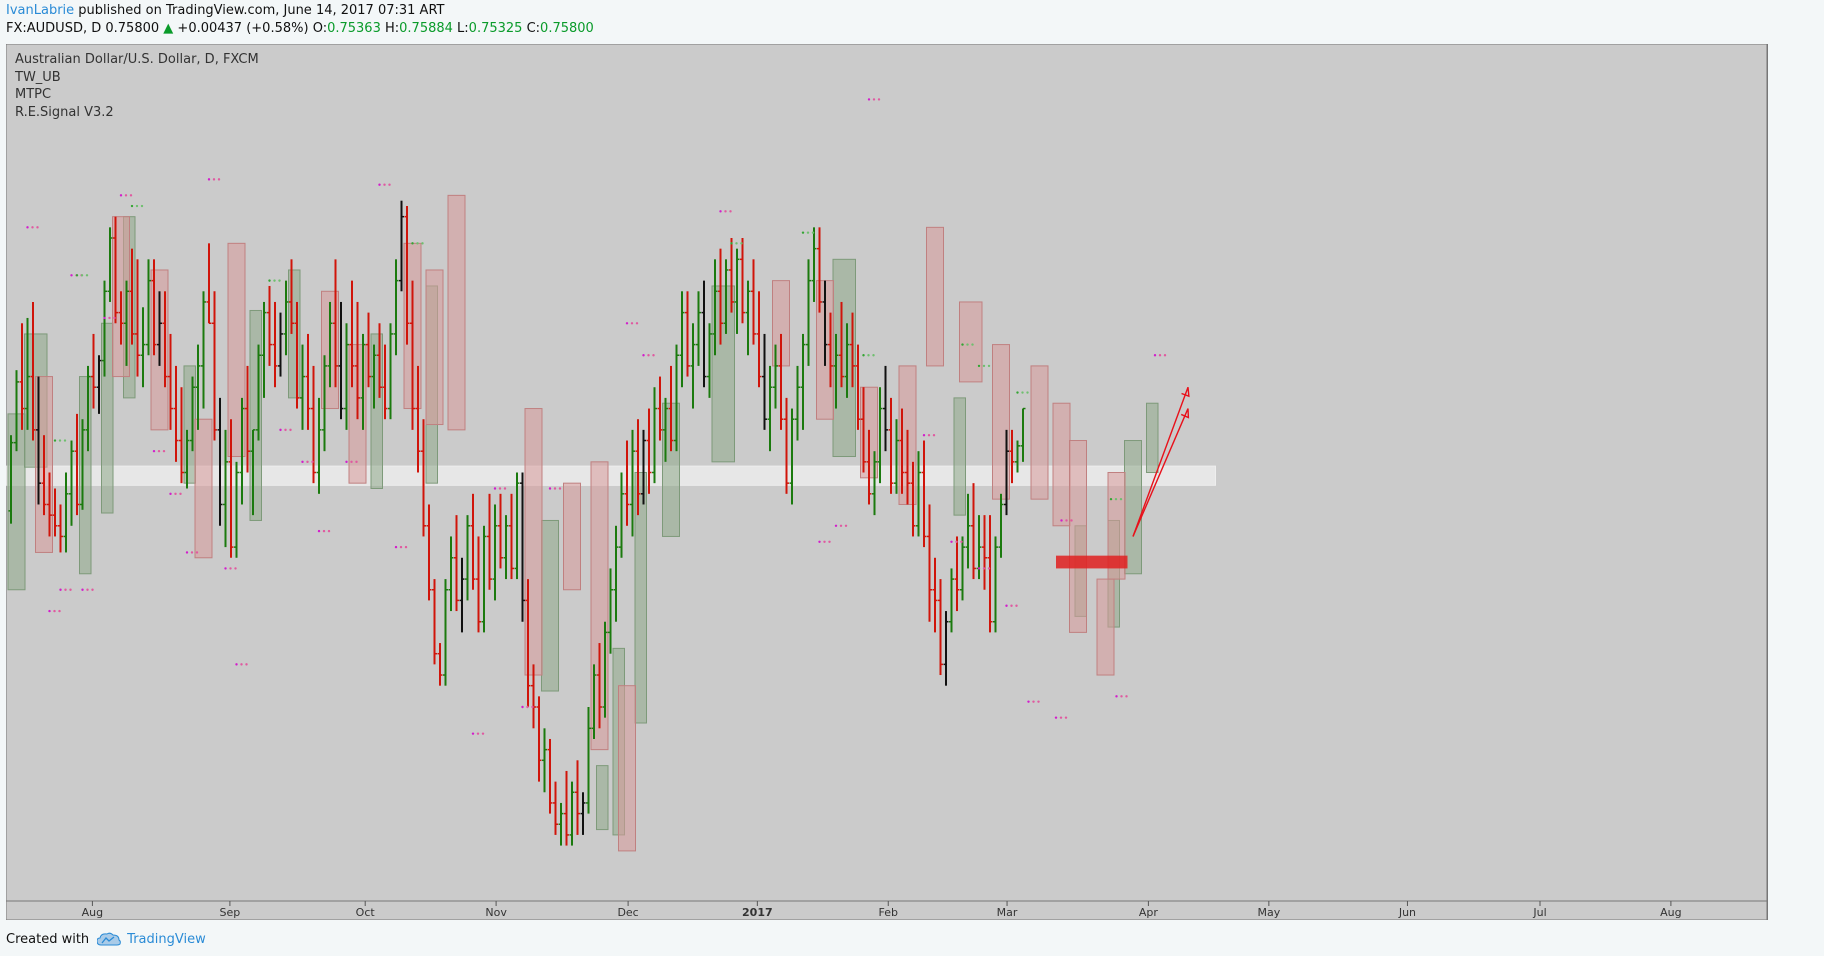 This screenshot has width=1824, height=956. Describe the element at coordinates (40, 10) in the screenshot. I see `author-link: IvanLabrie` at that location.